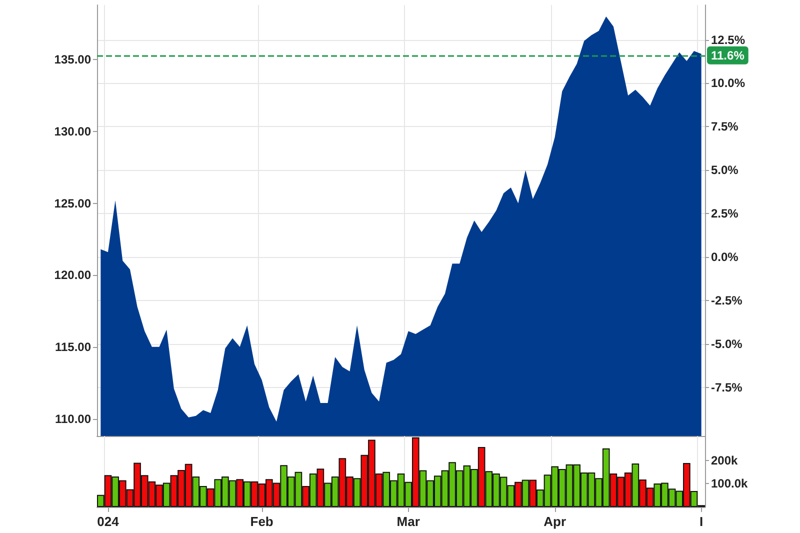 The width and height of the screenshot is (800, 533). Describe the element at coordinates (555, 521) in the screenshot. I see `x-tick-label: Apr` at that location.